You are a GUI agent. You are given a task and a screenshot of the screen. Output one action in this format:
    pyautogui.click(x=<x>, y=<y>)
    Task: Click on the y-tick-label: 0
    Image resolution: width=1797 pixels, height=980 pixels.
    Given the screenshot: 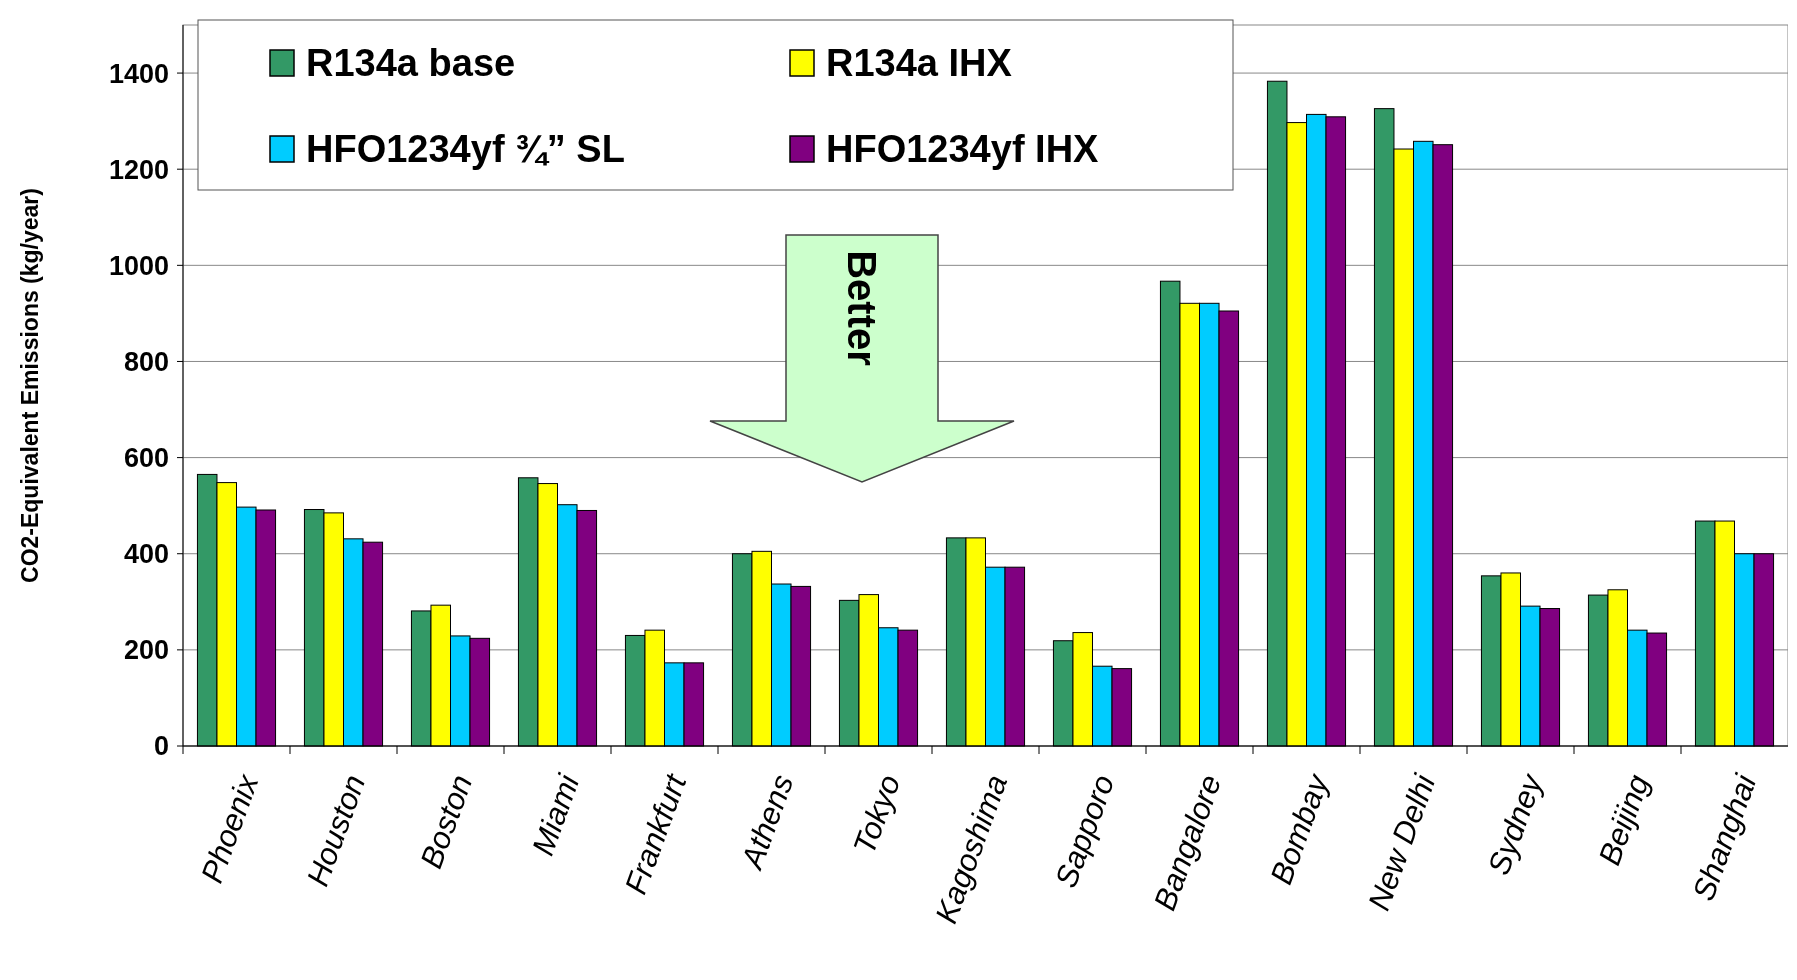 What is the action you would take?
    pyautogui.click(x=161, y=746)
    